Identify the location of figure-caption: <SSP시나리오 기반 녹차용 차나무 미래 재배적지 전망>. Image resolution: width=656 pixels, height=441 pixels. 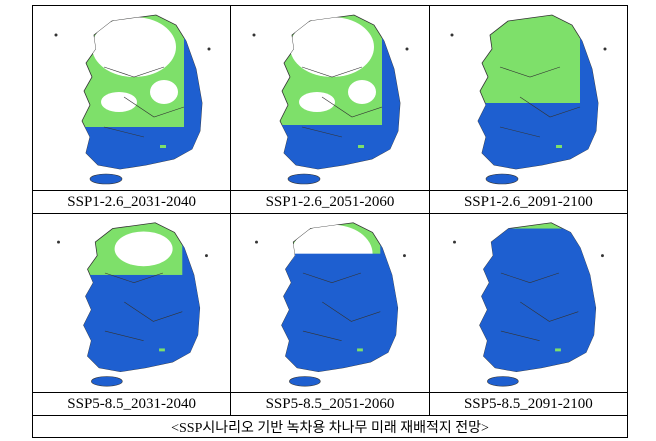
(330, 426).